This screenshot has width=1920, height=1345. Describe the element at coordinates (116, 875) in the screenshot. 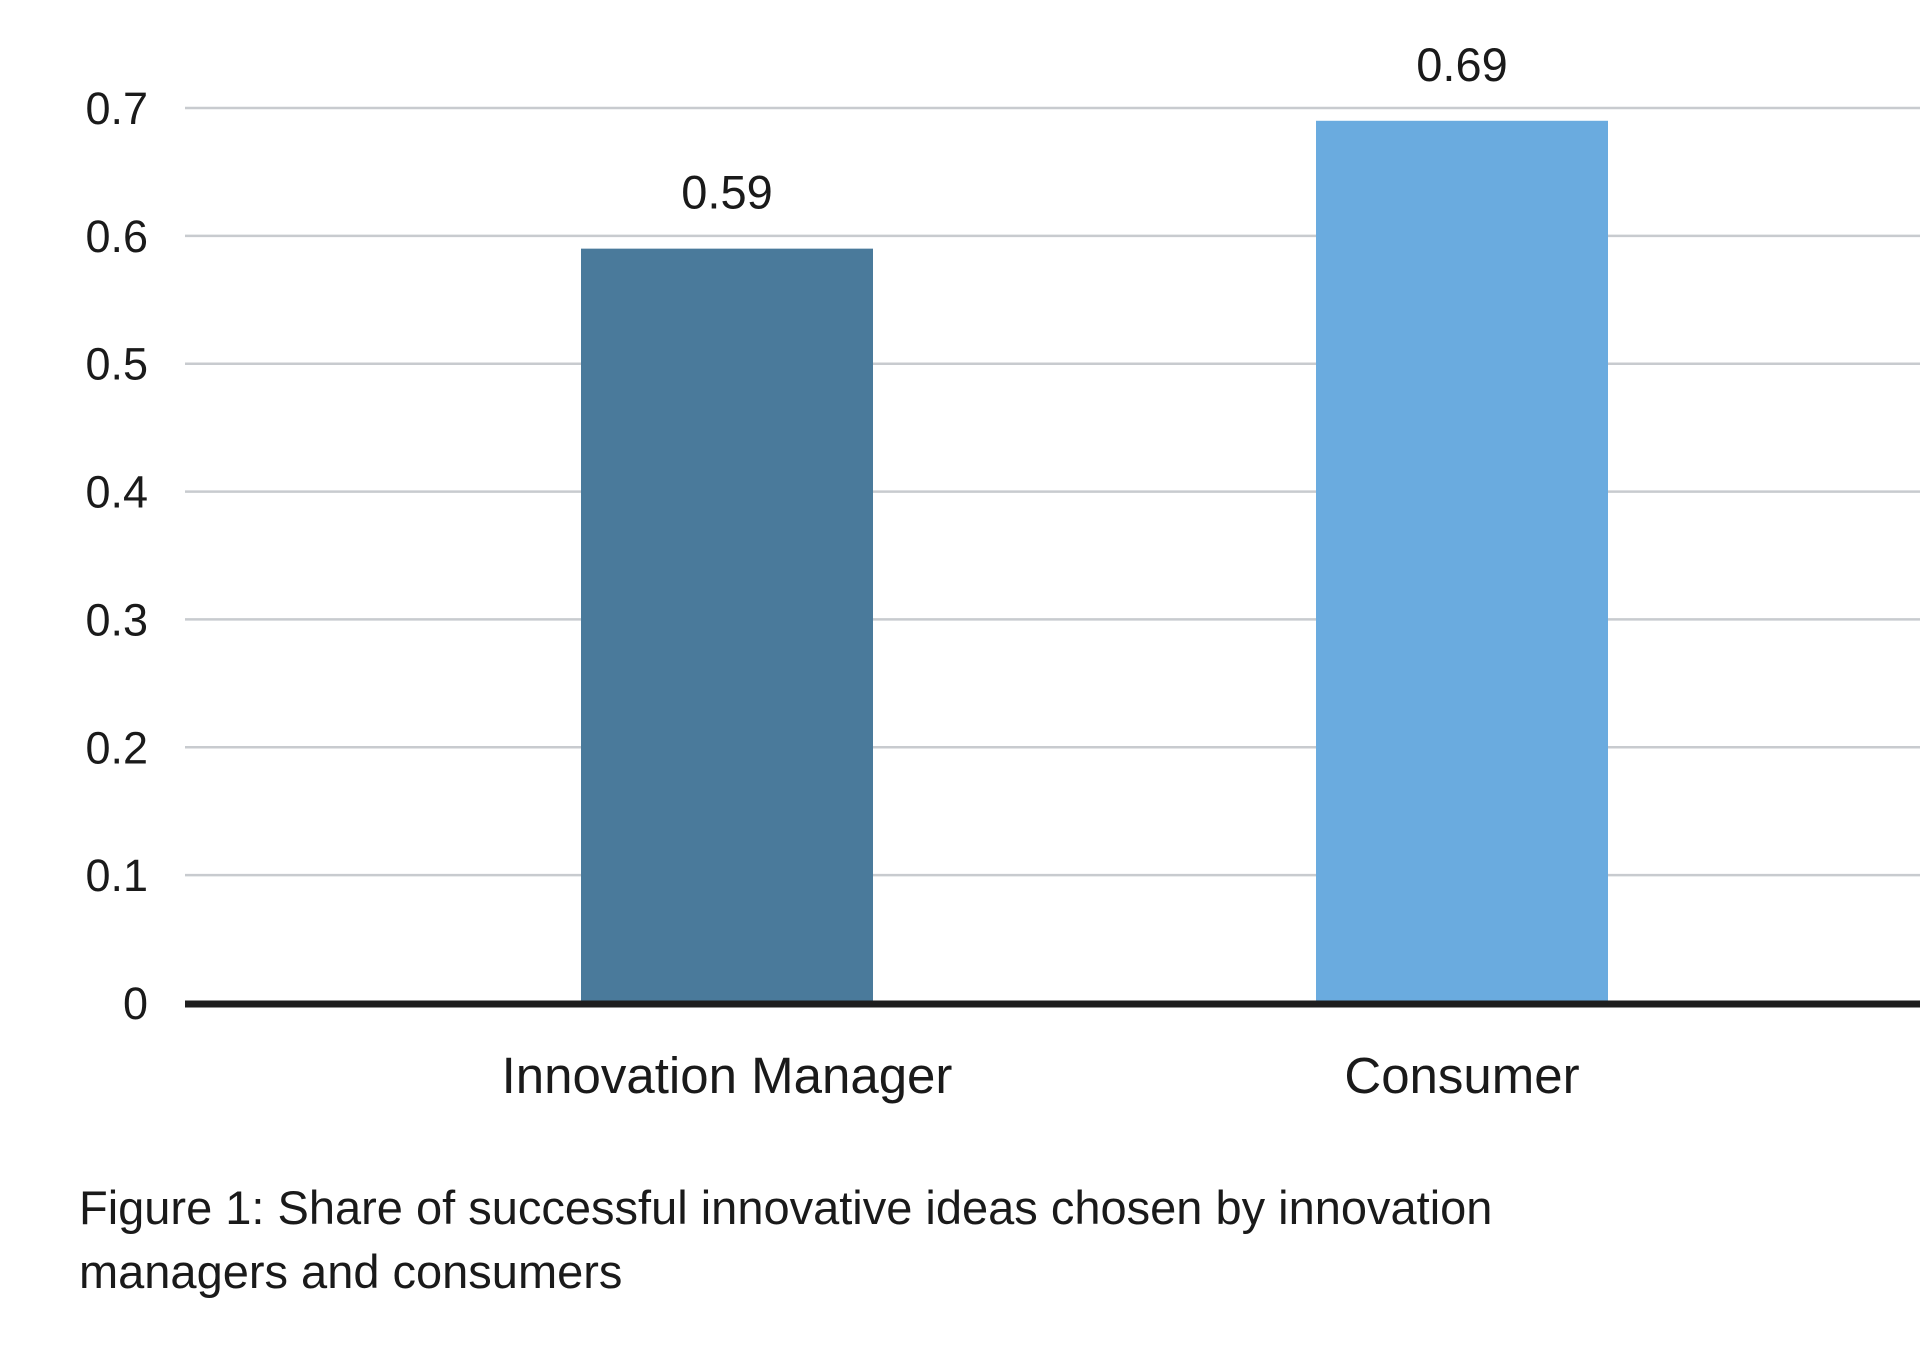

I see `y-tick-label: 0.1` at that location.